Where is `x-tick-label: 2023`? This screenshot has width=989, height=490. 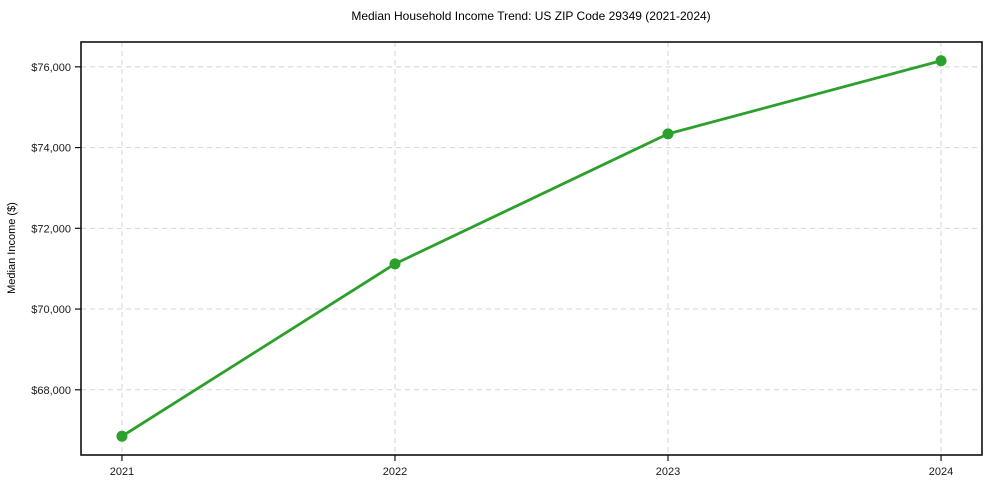 x-tick-label: 2023 is located at coordinates (668, 472).